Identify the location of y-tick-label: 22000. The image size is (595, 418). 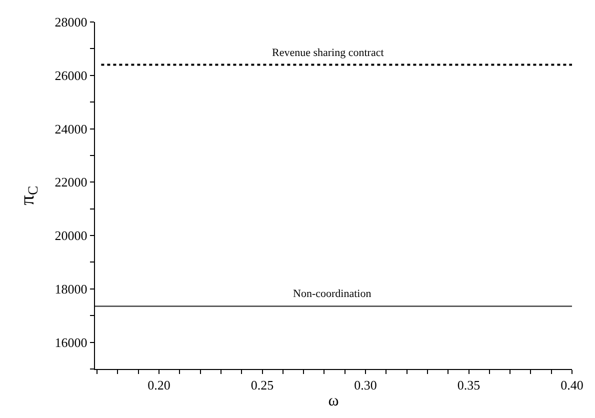
(71, 182).